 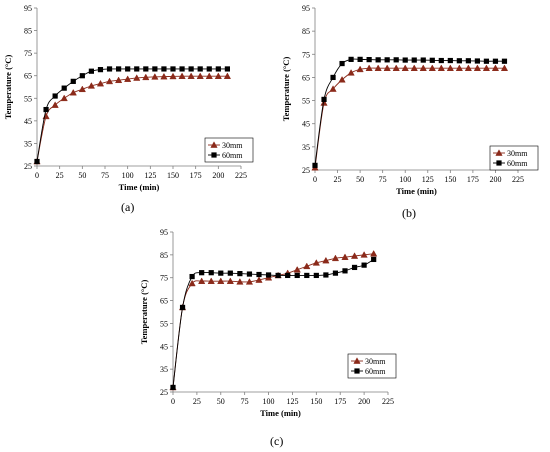 What do you see at coordinates (105, 175) in the screenshot?
I see `x-tick-label: 75` at bounding box center [105, 175].